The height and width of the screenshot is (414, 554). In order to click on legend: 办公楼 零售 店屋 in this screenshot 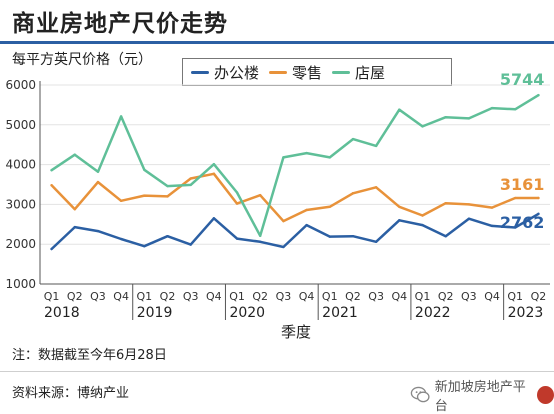, I will do `click(317, 72)`.